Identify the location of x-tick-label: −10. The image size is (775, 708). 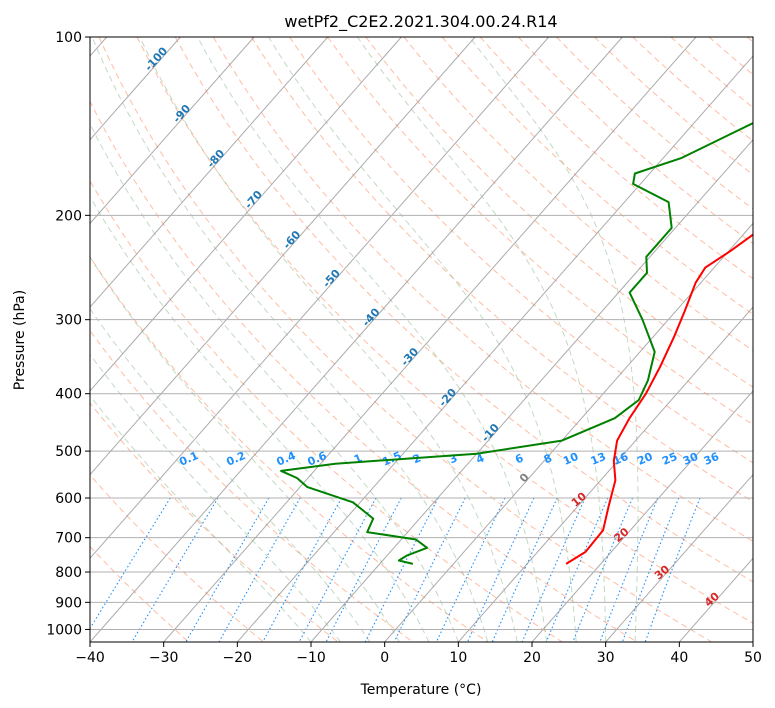
(311, 658).